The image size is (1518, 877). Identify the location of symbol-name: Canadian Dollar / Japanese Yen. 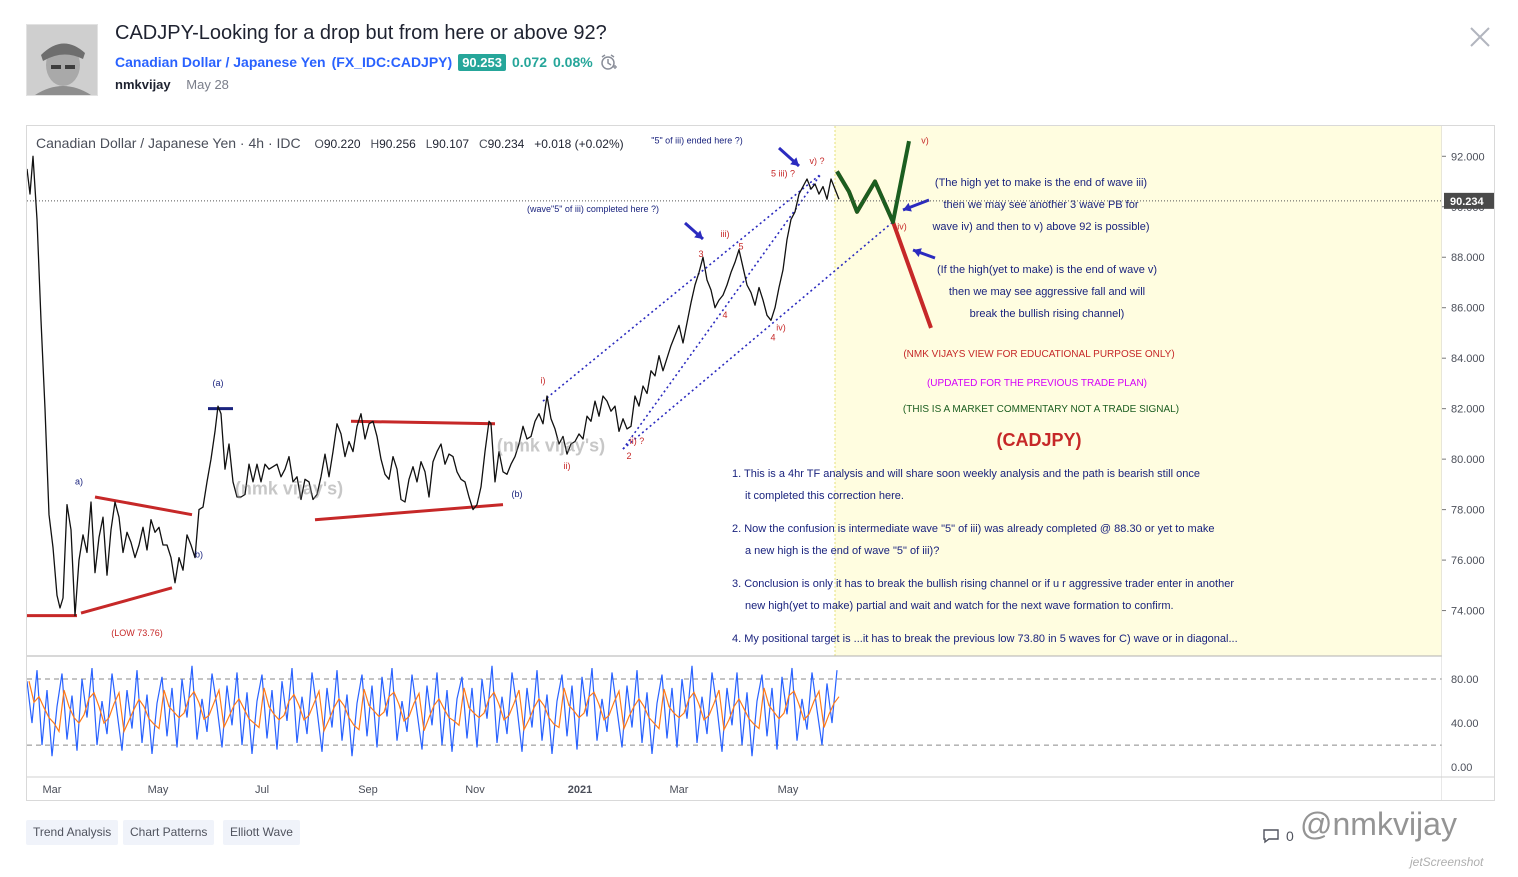
(220, 62).